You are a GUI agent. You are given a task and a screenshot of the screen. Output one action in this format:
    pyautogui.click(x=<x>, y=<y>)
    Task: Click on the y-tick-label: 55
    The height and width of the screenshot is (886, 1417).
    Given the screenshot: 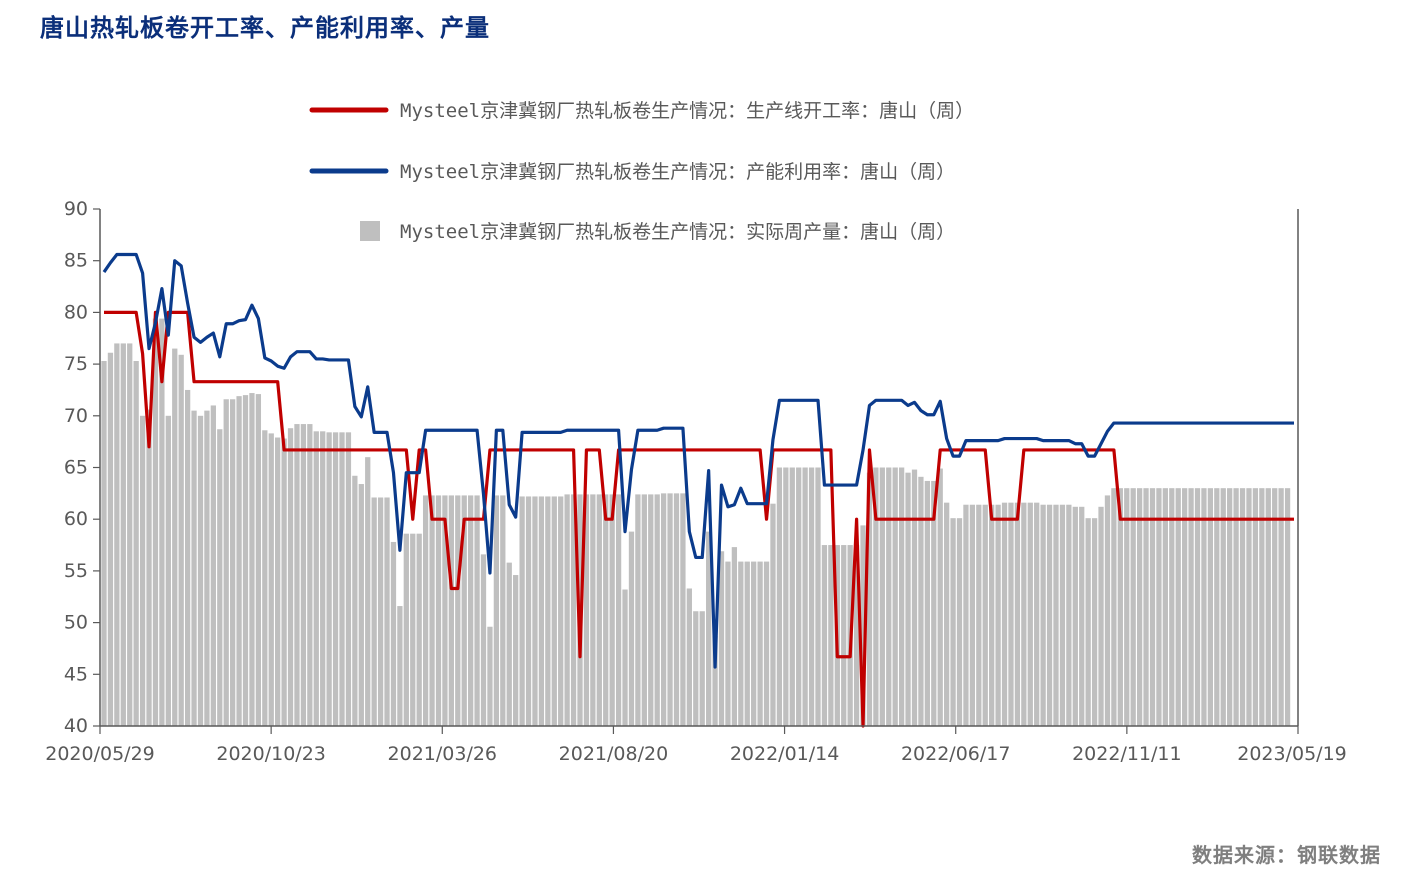 What is the action you would take?
    pyautogui.click(x=76, y=571)
    